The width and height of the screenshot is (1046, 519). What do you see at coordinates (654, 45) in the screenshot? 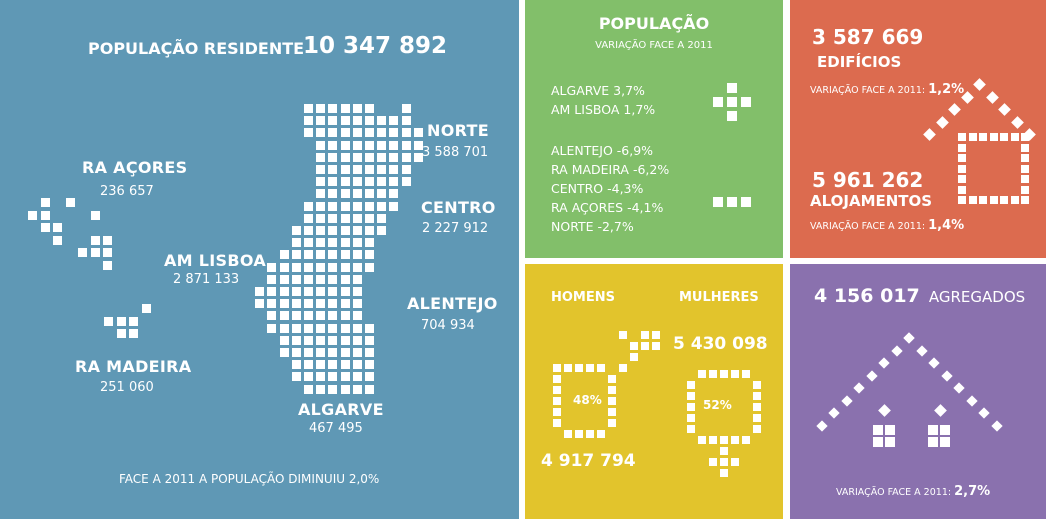
I see `variation-subtitle: VARIAÇÃO FACE A 2011` at bounding box center [654, 45].